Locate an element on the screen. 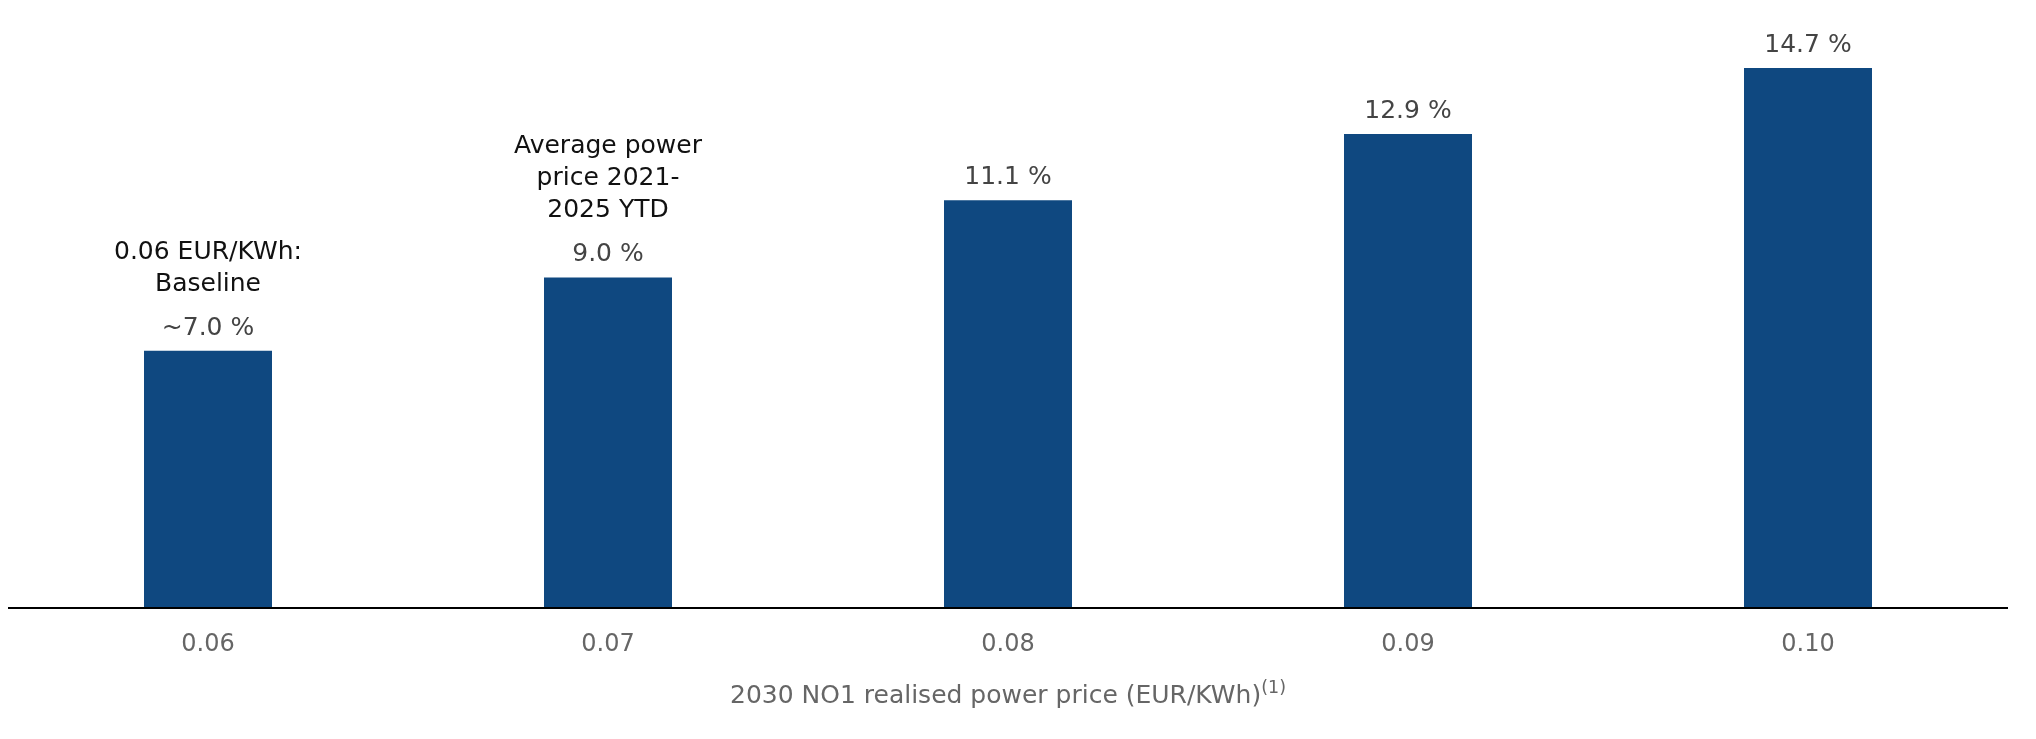 This screenshot has width=2036, height=739. x-tick-label: 0.08 is located at coordinates (1008, 643).